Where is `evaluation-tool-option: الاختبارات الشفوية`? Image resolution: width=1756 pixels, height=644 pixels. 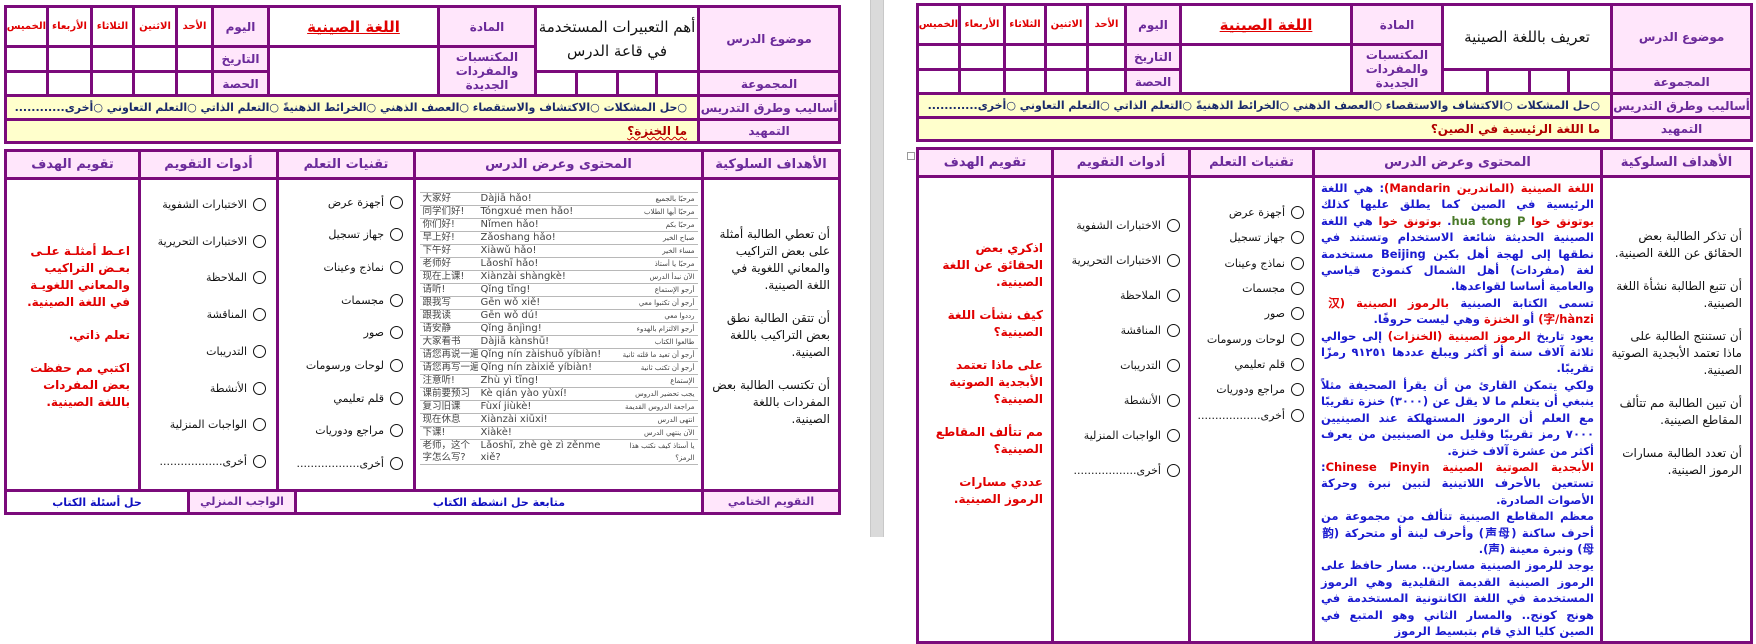
evaluation-tool-option: الاختبارات الشفوية is located at coordinates (1128, 225).